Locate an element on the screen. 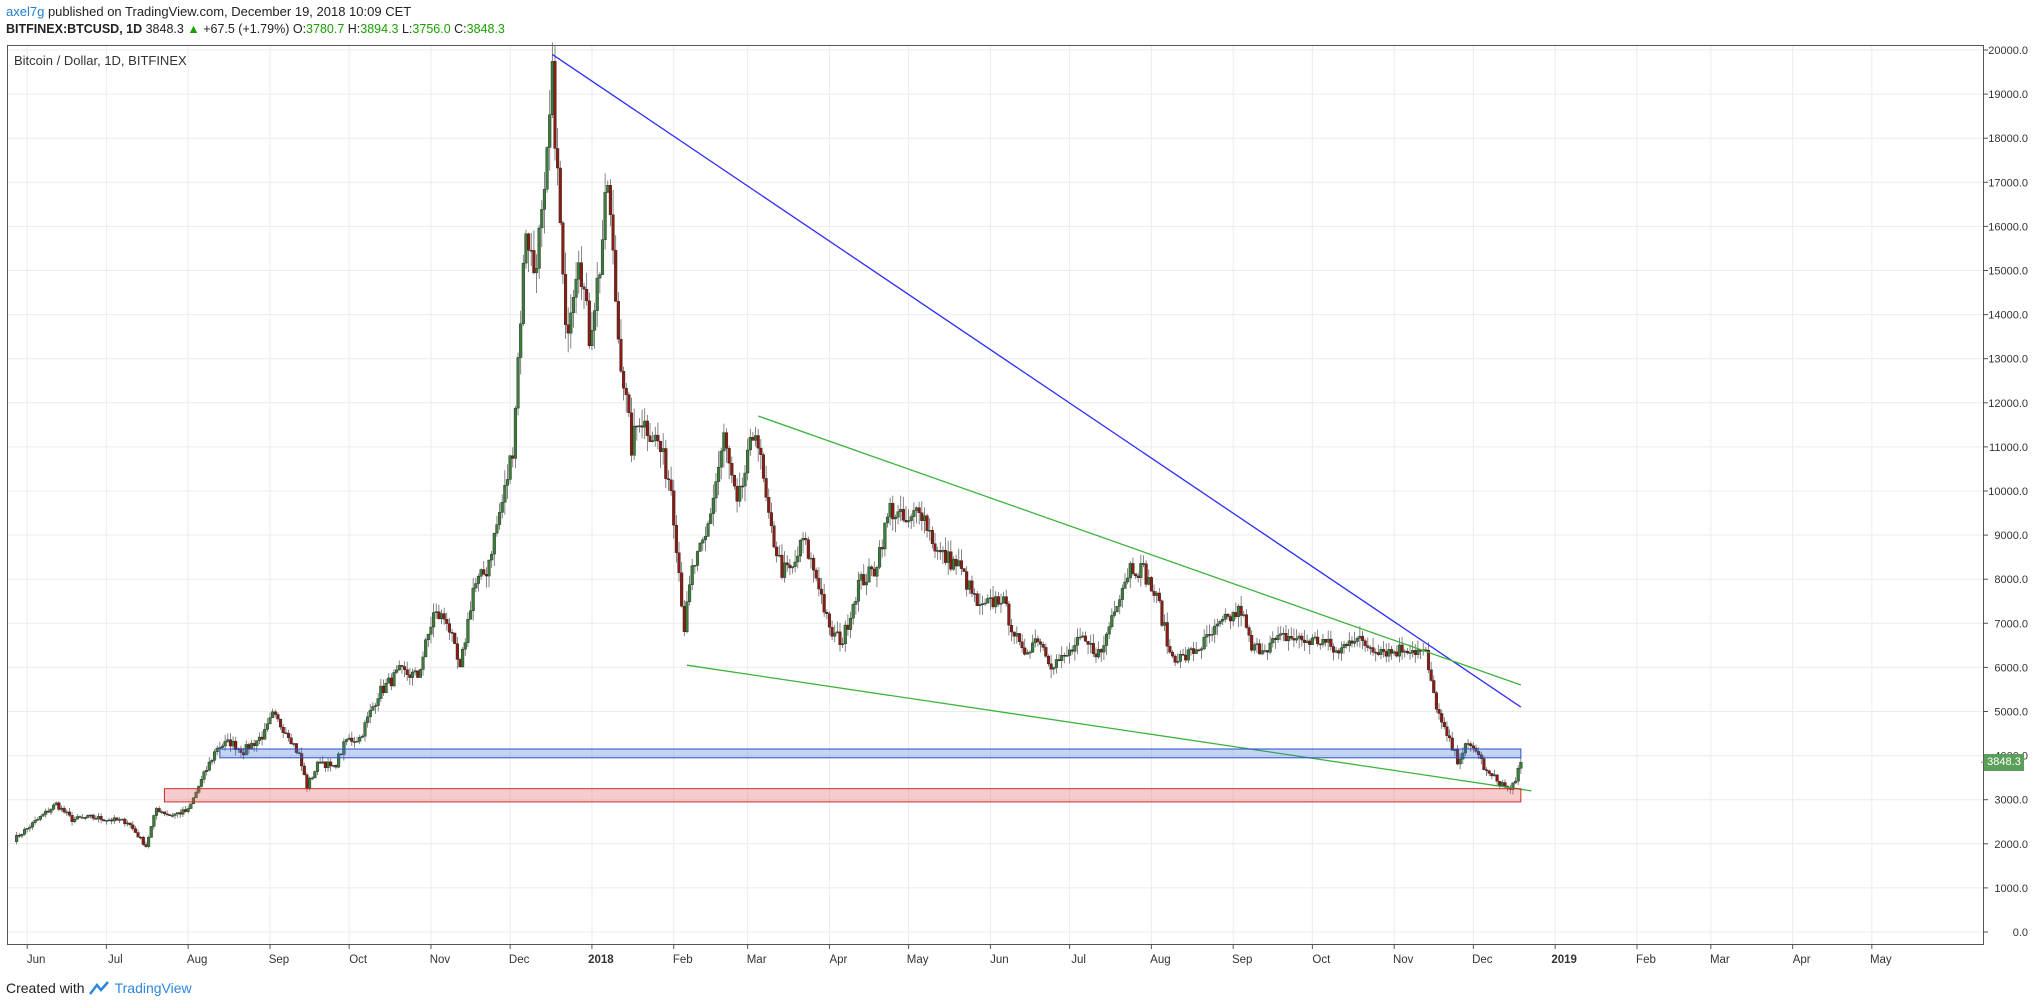 Image resolution: width=2041 pixels, height=1008 pixels. low-label: L: is located at coordinates (407, 29).